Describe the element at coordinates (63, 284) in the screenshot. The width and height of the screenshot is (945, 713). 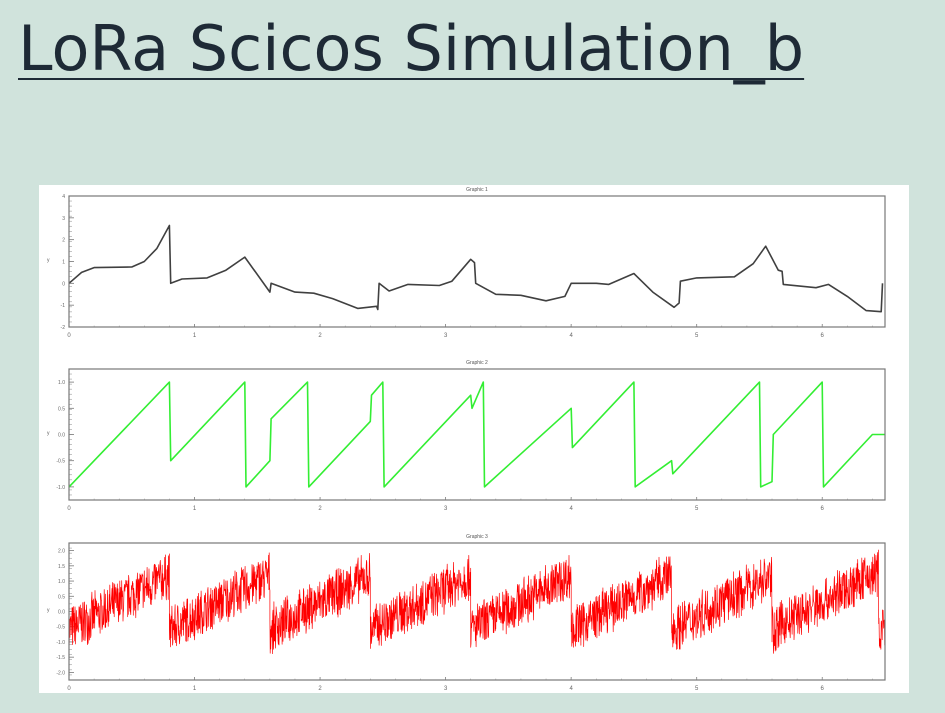
I see `y-tick-label: 0` at that location.